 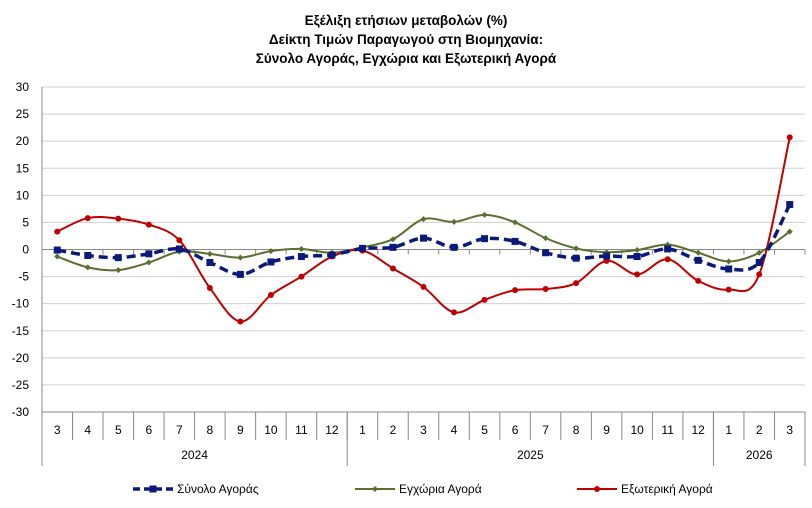 I want to click on year-label: 2026, so click(x=759, y=455).